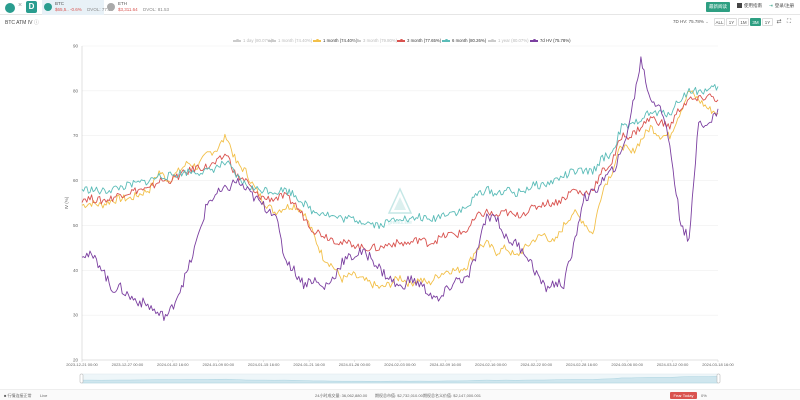 This screenshot has width=800, height=400. Describe the element at coordinates (779, 22) in the screenshot. I see `swap-icon: ⇄` at that location.